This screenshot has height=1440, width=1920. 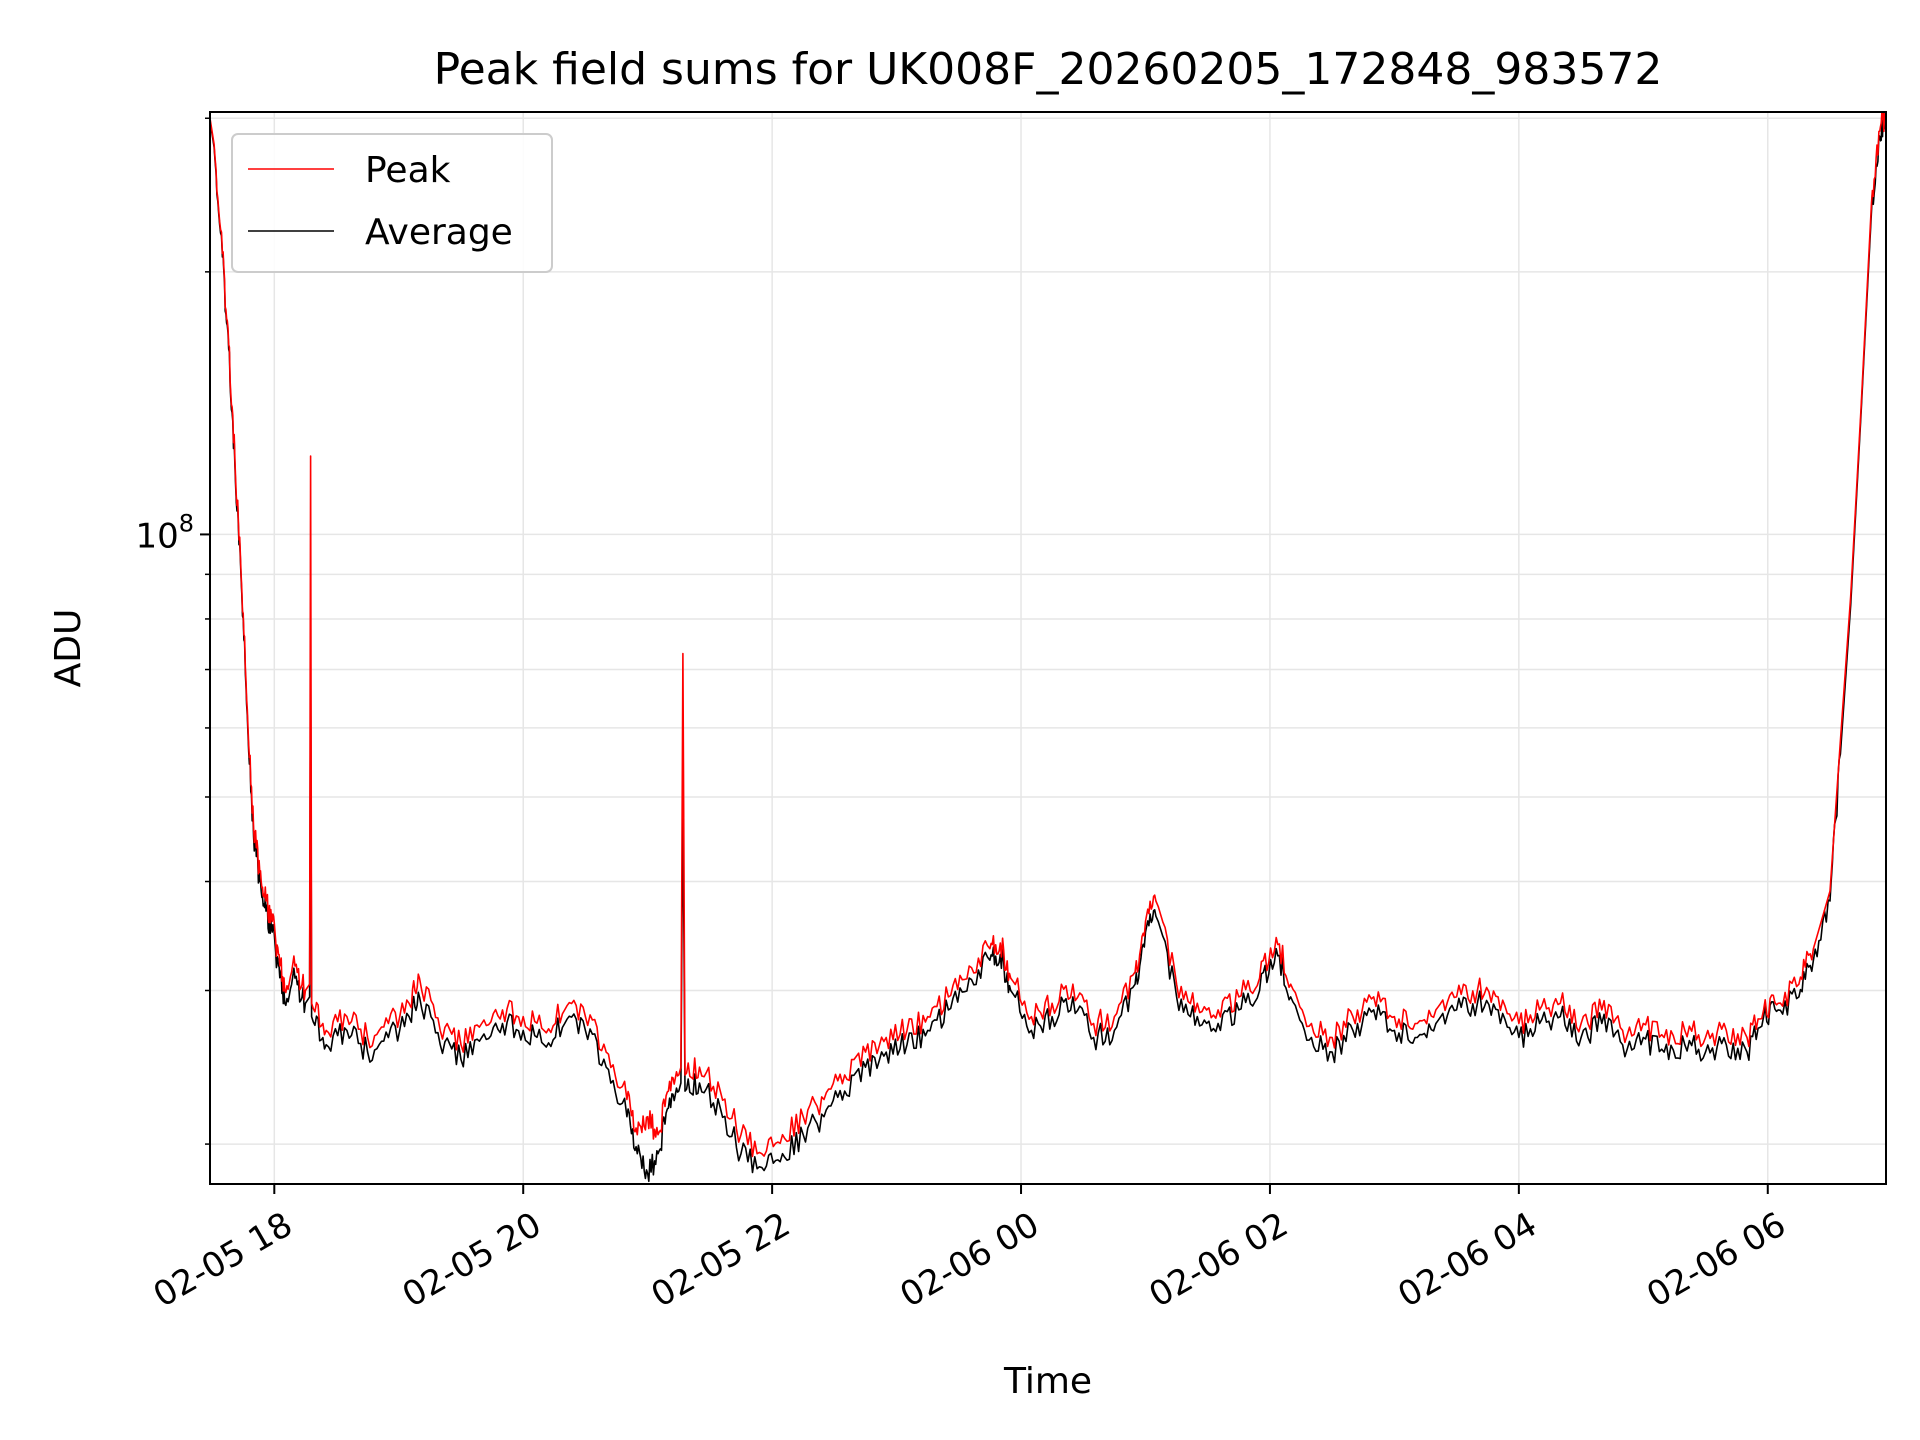 I want to click on legend: Peak Average, so click(x=392, y=203).